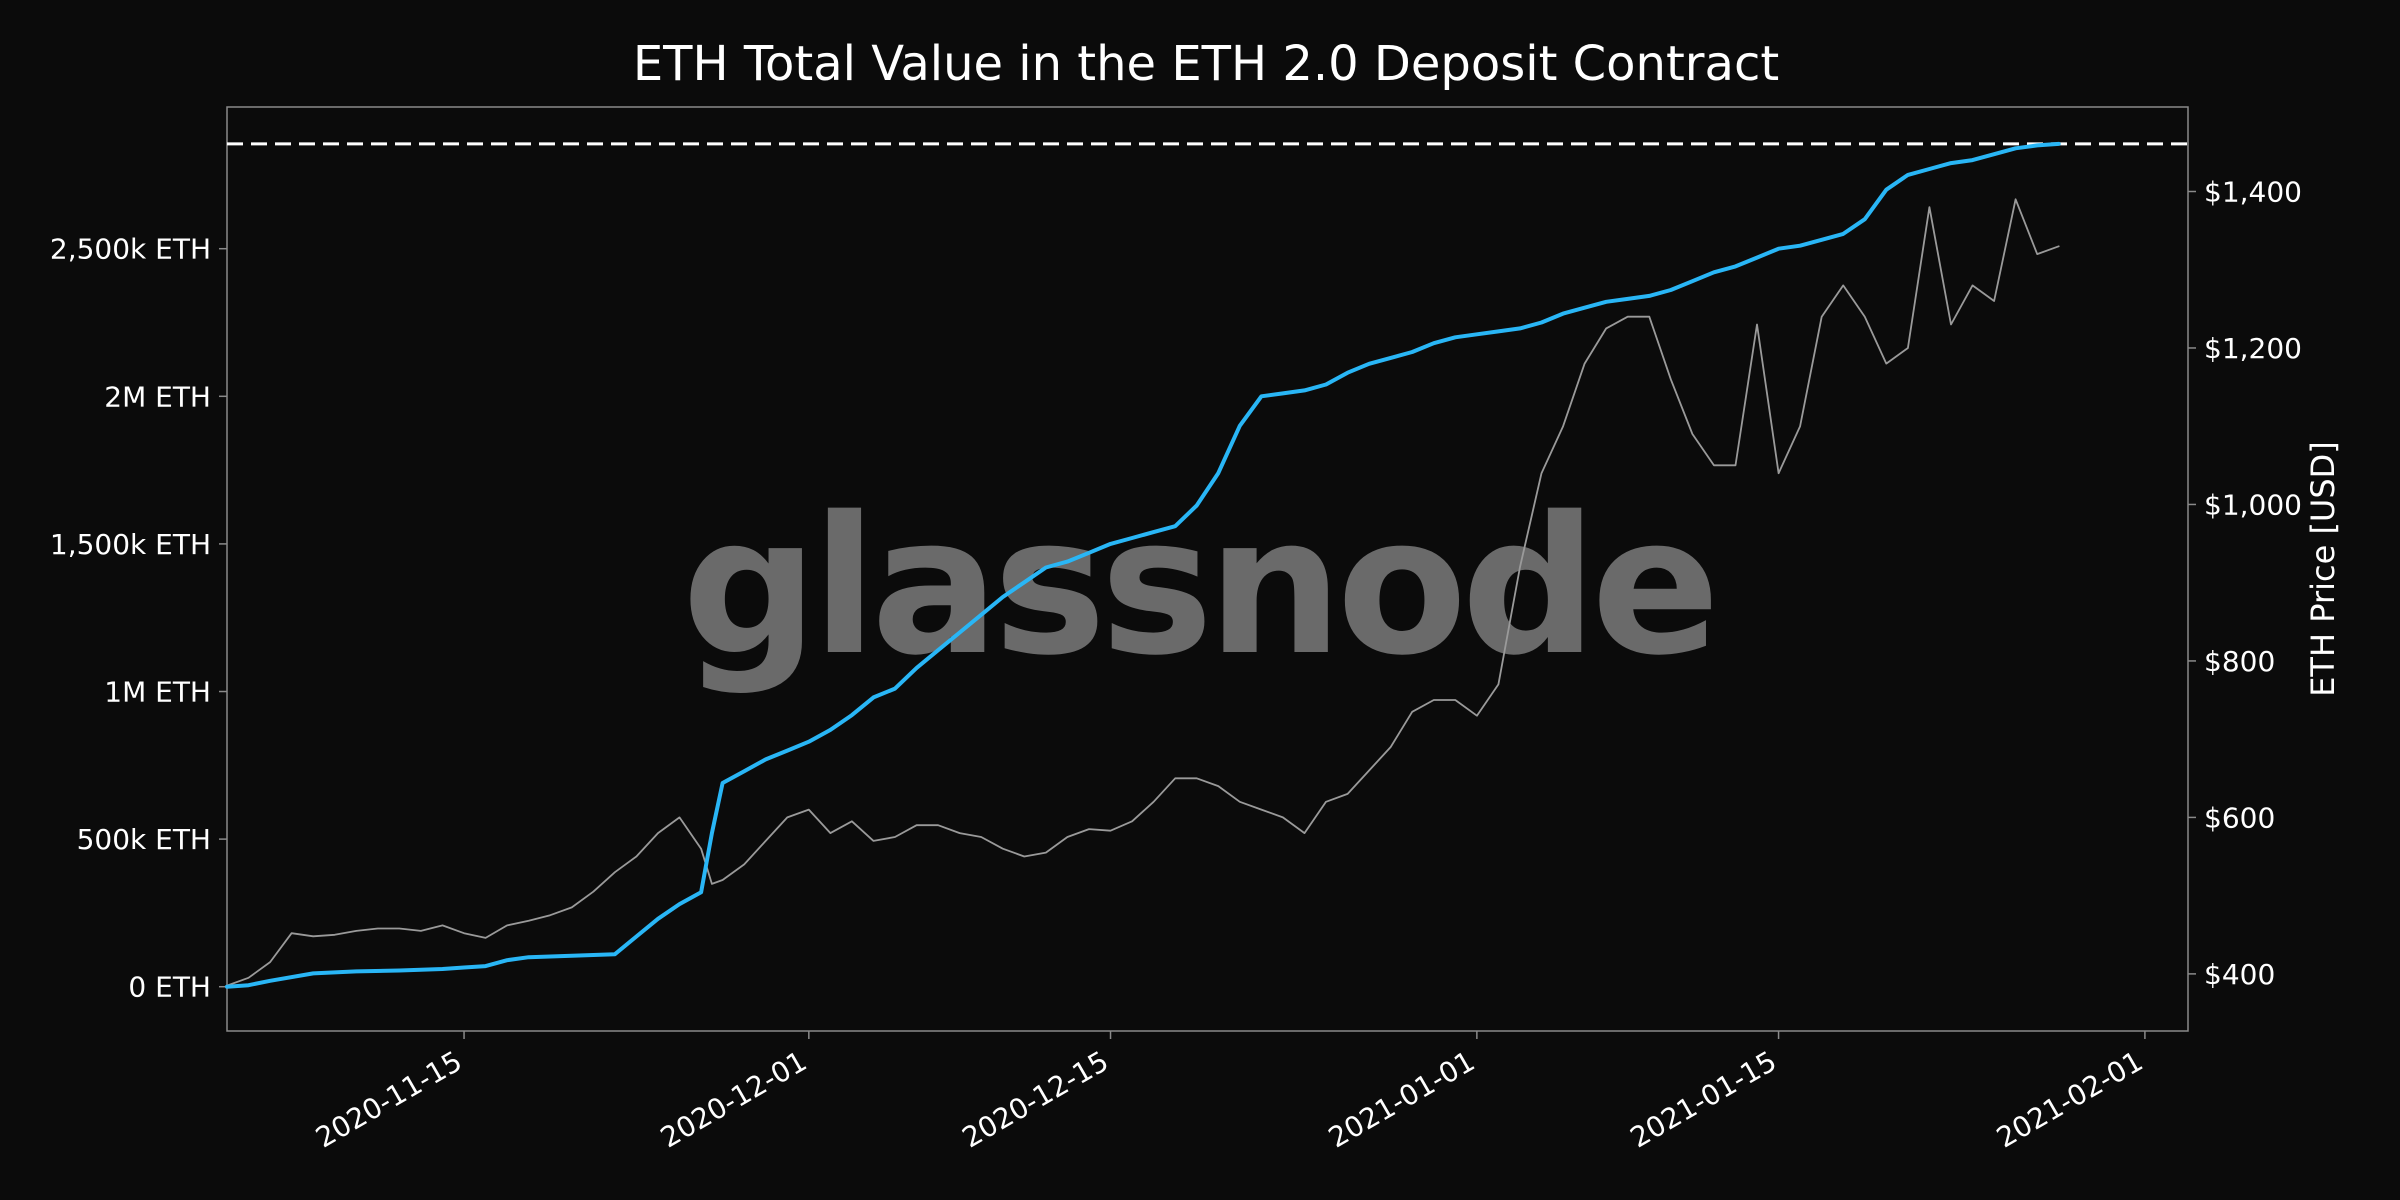 The height and width of the screenshot is (1200, 2400). What do you see at coordinates (2253, 348) in the screenshot?
I see `right-tick-label-4: $1,200` at bounding box center [2253, 348].